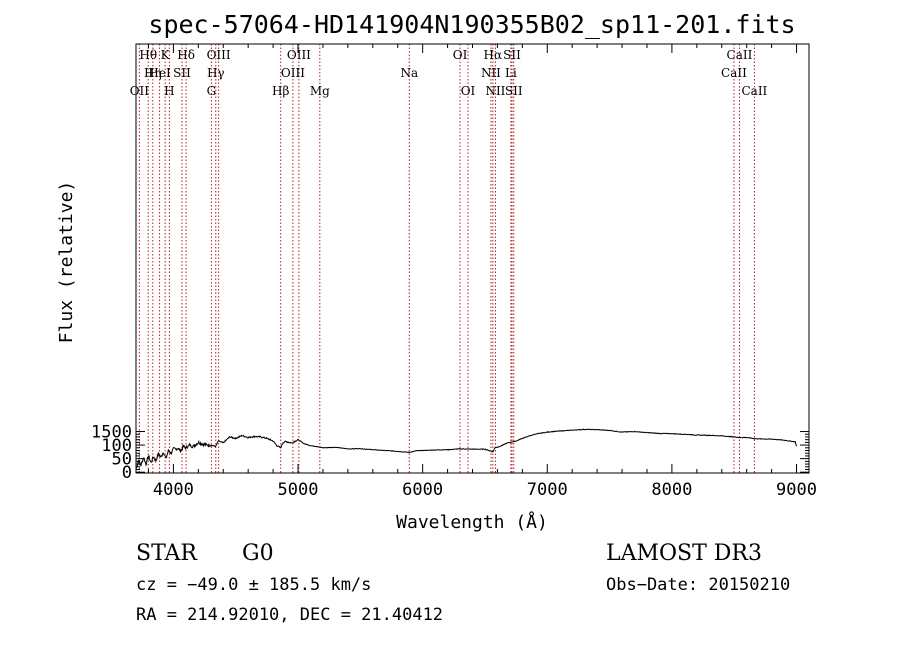 The image size is (900, 653). Describe the element at coordinates (219, 55) in the screenshot. I see `spectral-line-label-9: OIII` at that location.